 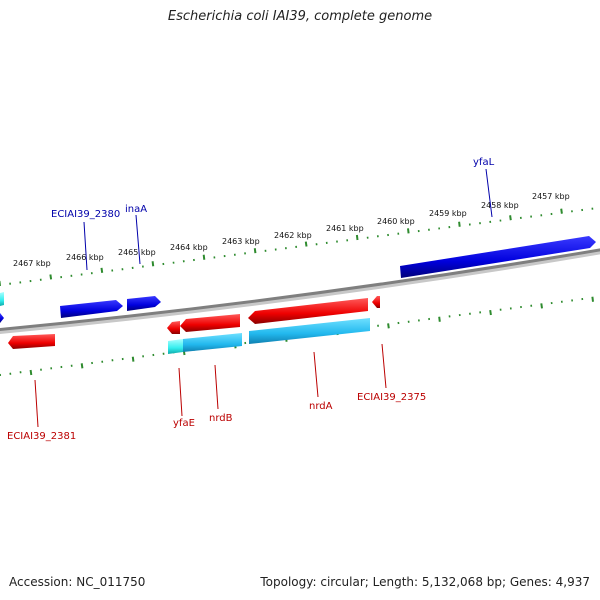 I want to click on scale-tick-label: 2467 kbp, so click(x=32, y=263).